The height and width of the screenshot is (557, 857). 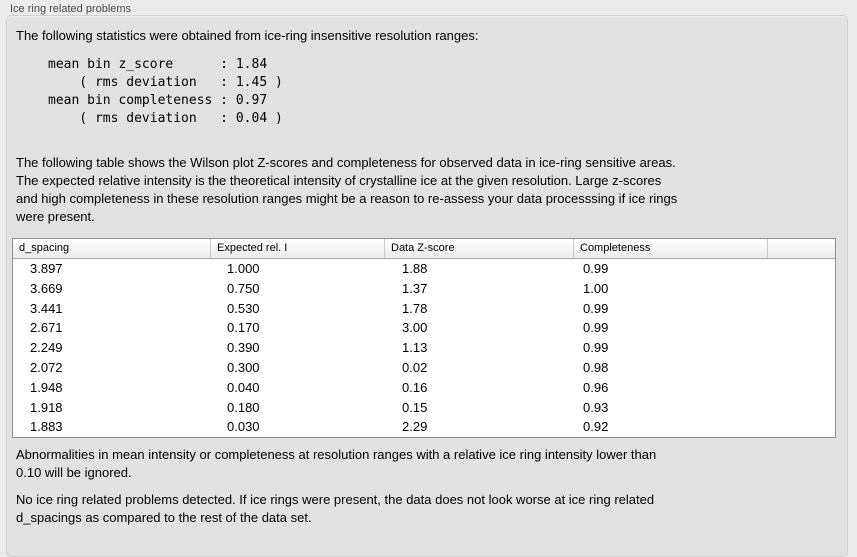 I want to click on table-cell: 3.00, so click(x=415, y=328).